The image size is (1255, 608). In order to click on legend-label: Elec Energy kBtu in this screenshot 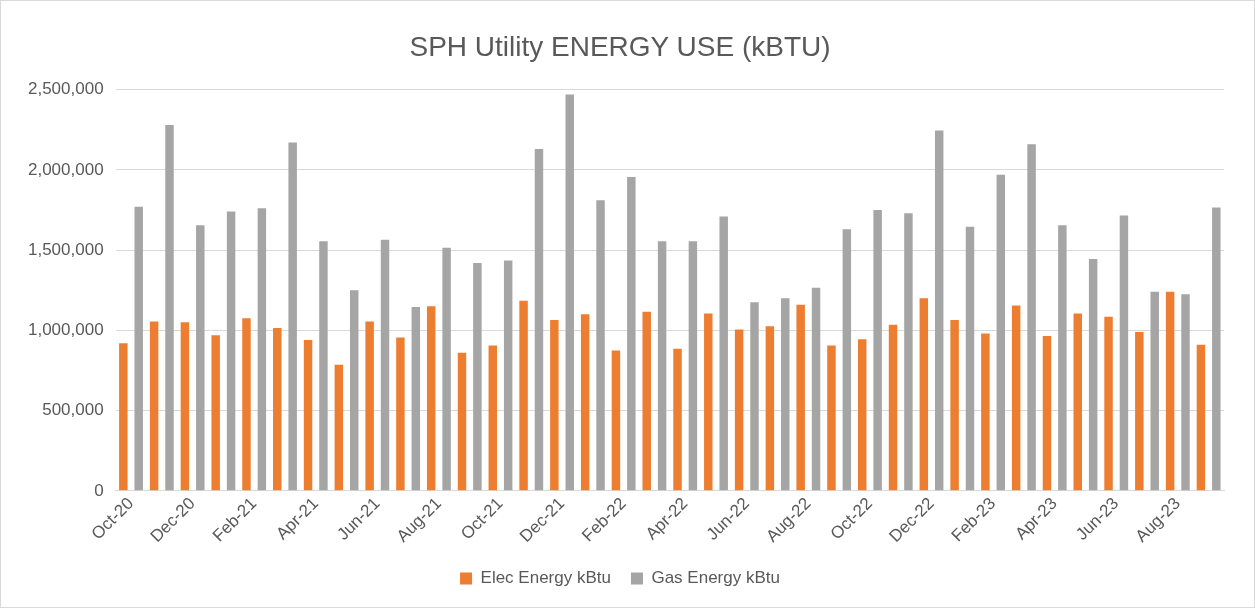, I will do `click(545, 578)`.